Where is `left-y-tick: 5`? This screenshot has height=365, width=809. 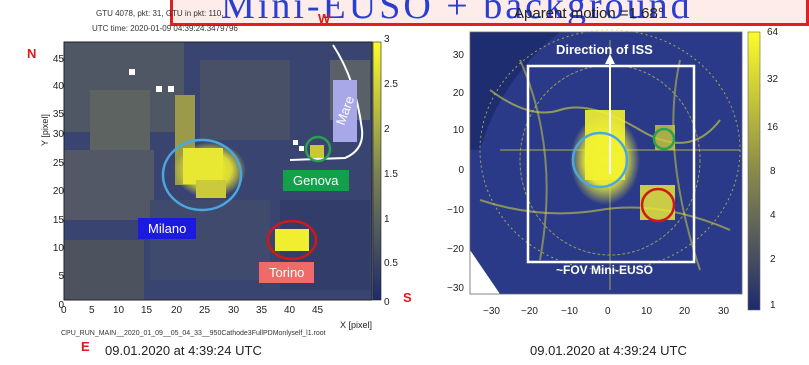
left-y-tick: 5 is located at coordinates (61, 276).